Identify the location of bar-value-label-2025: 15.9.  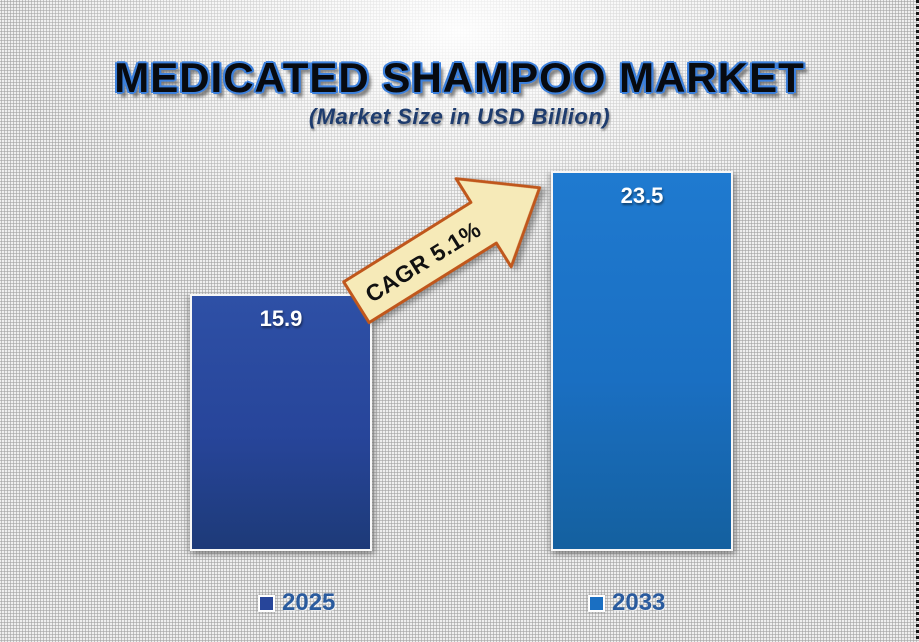
(281, 318).